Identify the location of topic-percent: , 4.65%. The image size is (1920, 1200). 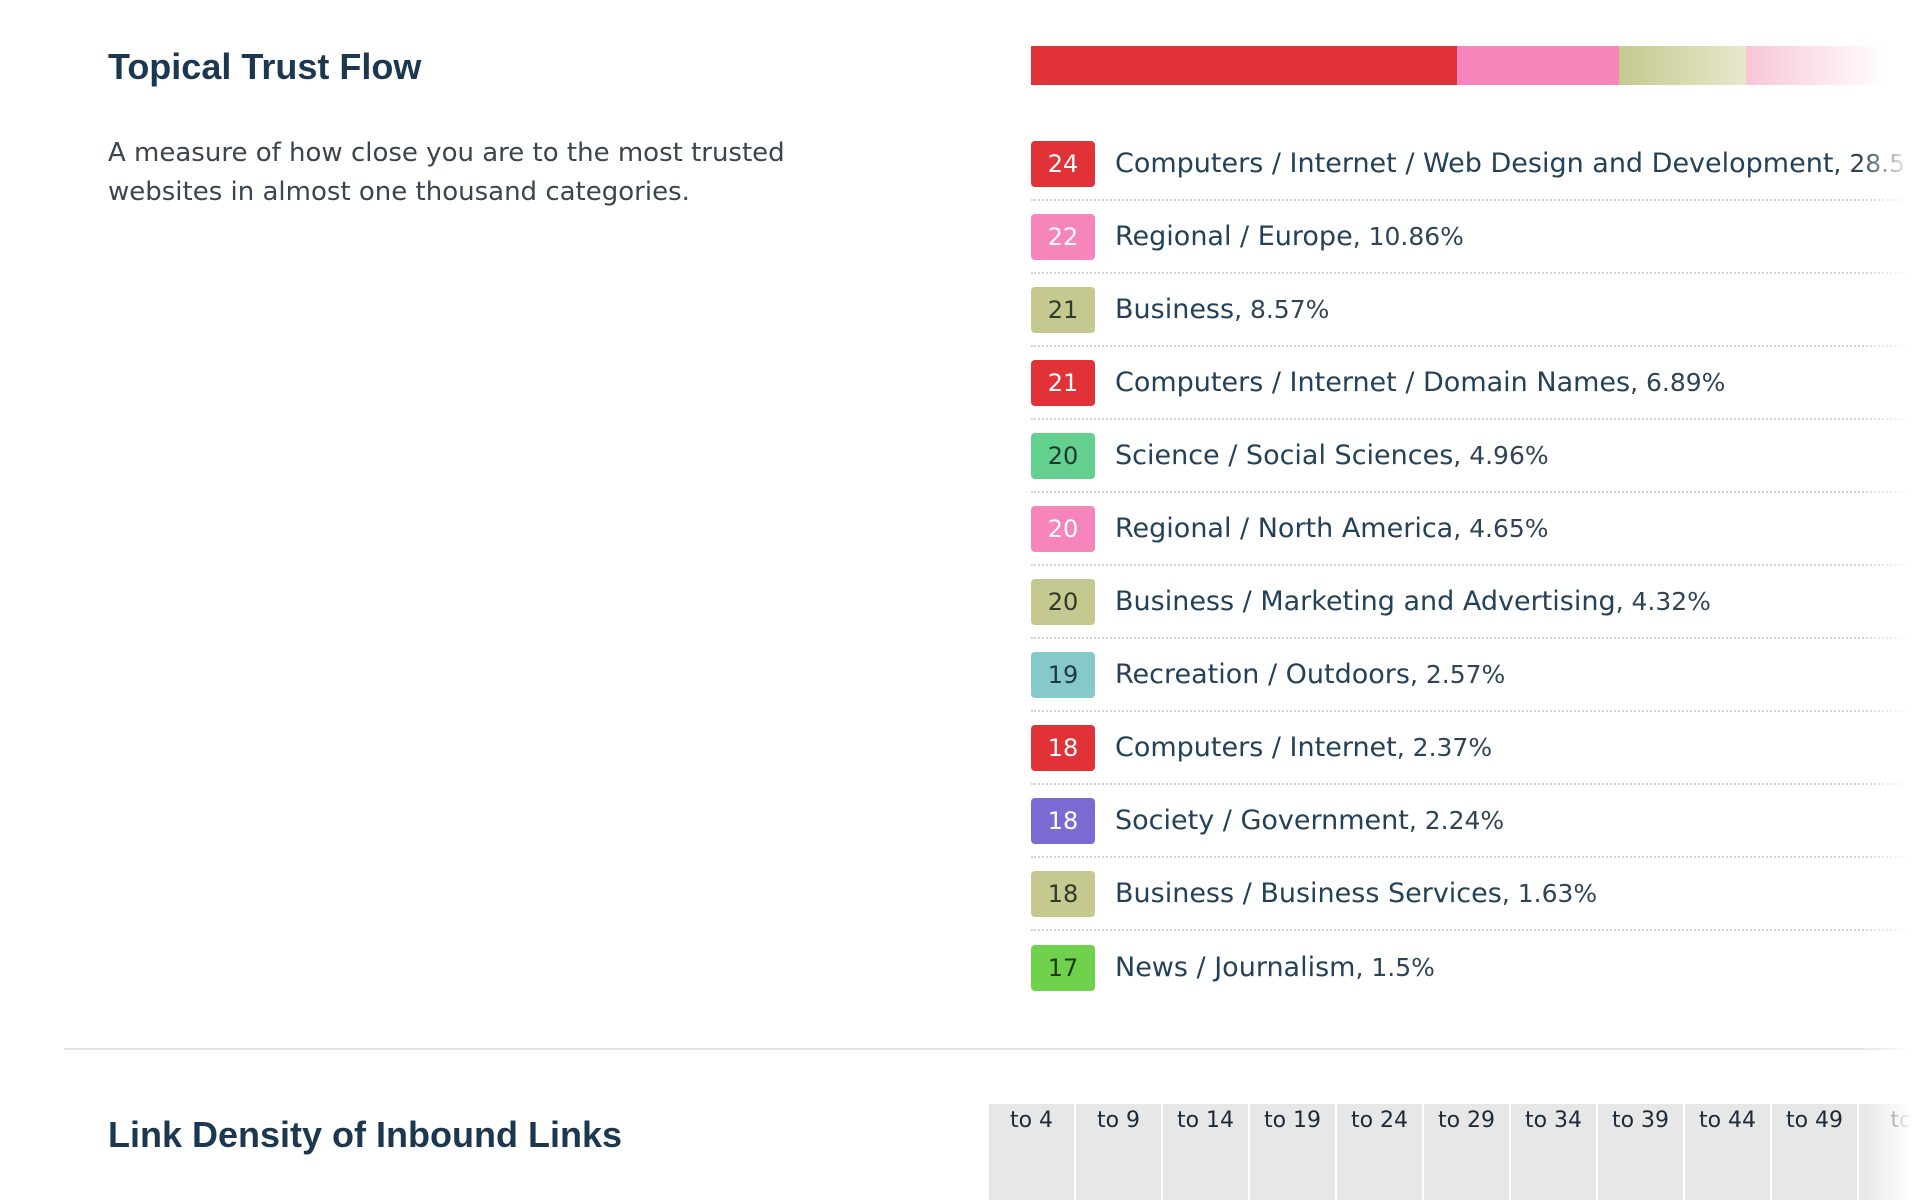
(1501, 528).